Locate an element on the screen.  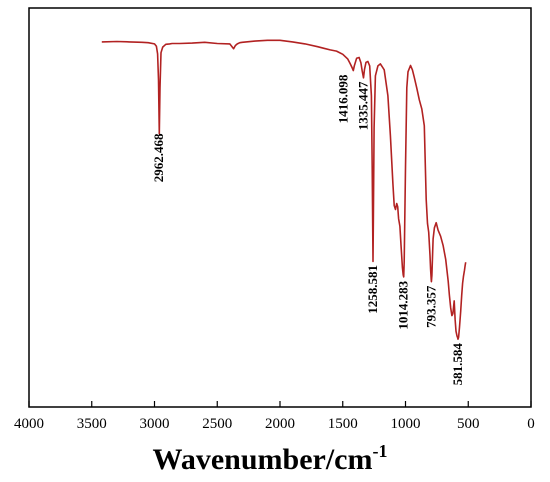
x-axis-title-superscript: -1 is located at coordinates (379, 451).